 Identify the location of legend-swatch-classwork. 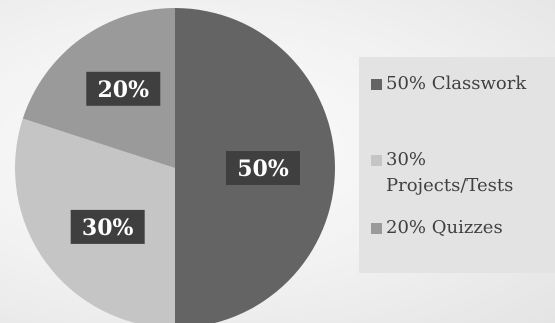
(376, 84).